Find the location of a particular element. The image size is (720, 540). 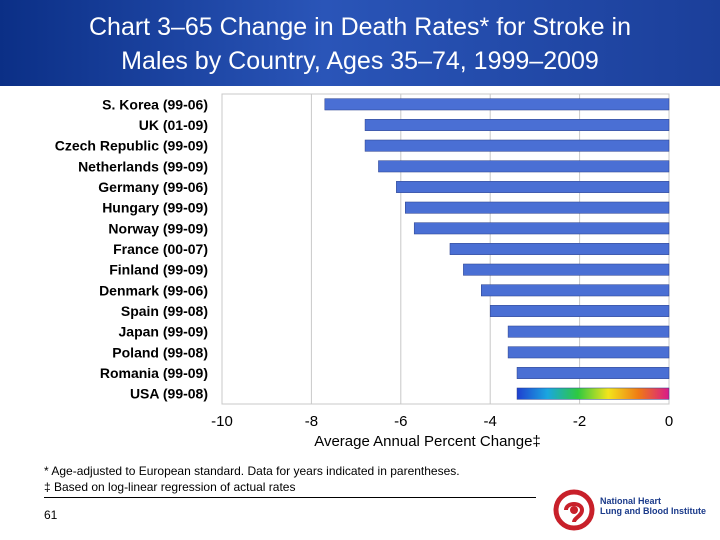

nhlbi-logo-text: National Heart Lung and Blood Institute is located at coordinates (655, 506).